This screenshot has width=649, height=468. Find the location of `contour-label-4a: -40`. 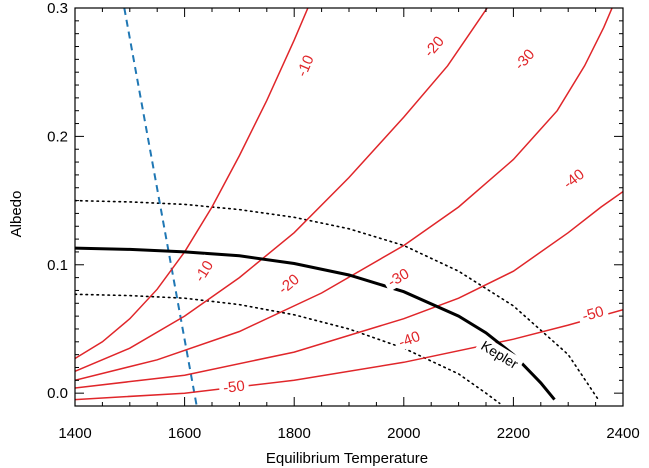

contour-label-4a: -40 is located at coordinates (409, 340).